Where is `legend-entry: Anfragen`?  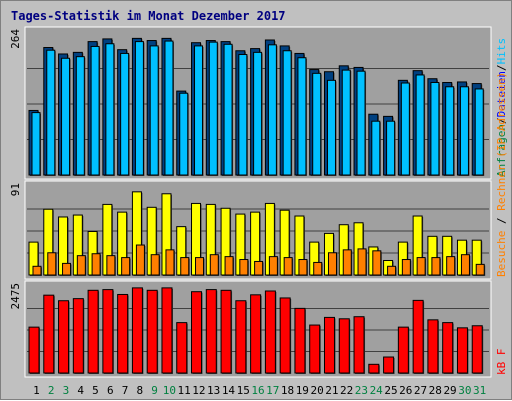 legend-entry: Anfragen is located at coordinates (501, 150).